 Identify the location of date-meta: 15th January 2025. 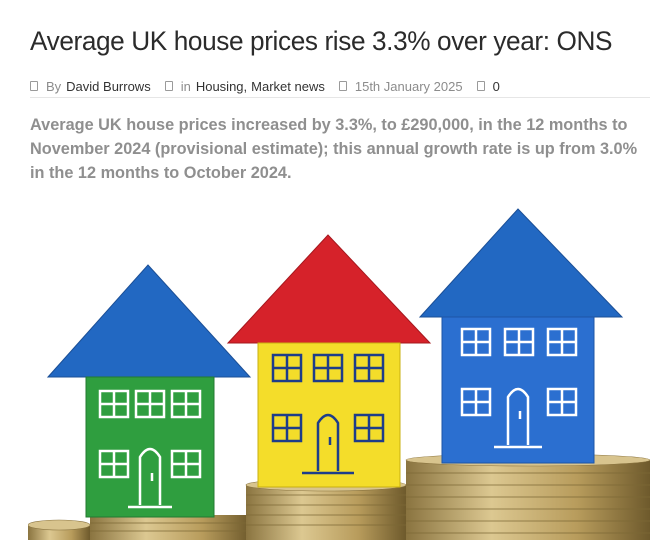
(400, 86).